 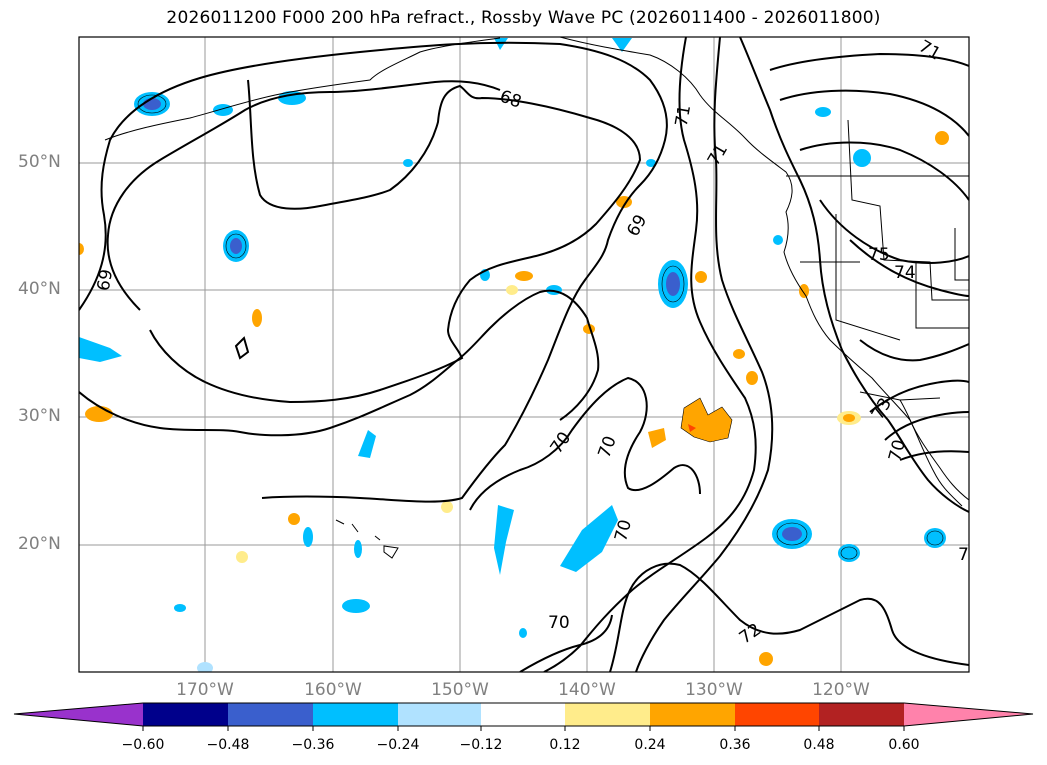 I want to click on contour-74-loop, so click(x=909, y=268).